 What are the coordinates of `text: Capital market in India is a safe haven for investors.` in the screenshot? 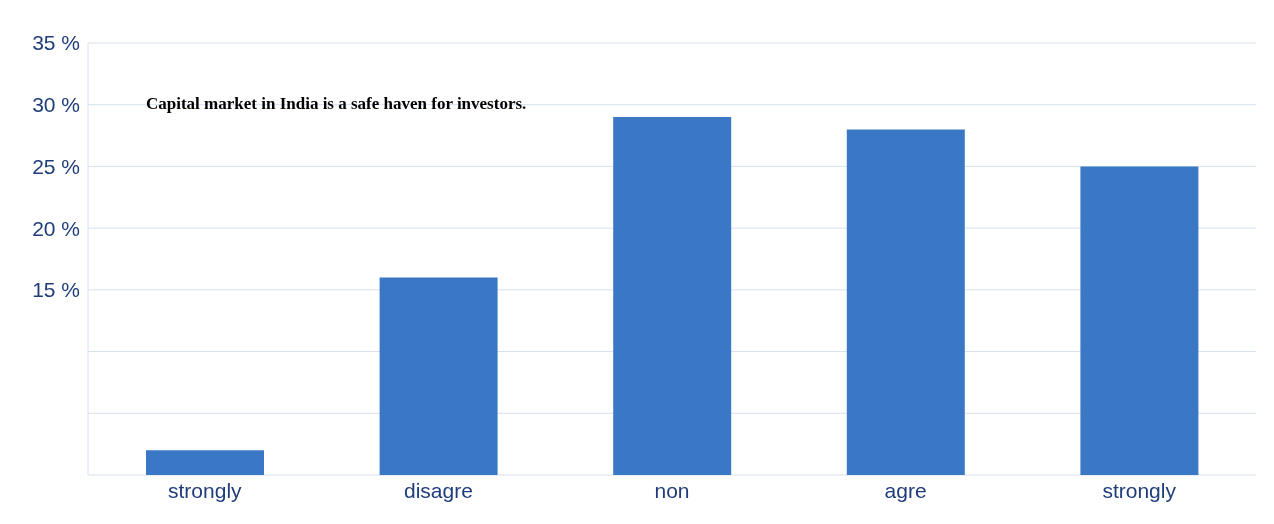 It's located at (336, 104).